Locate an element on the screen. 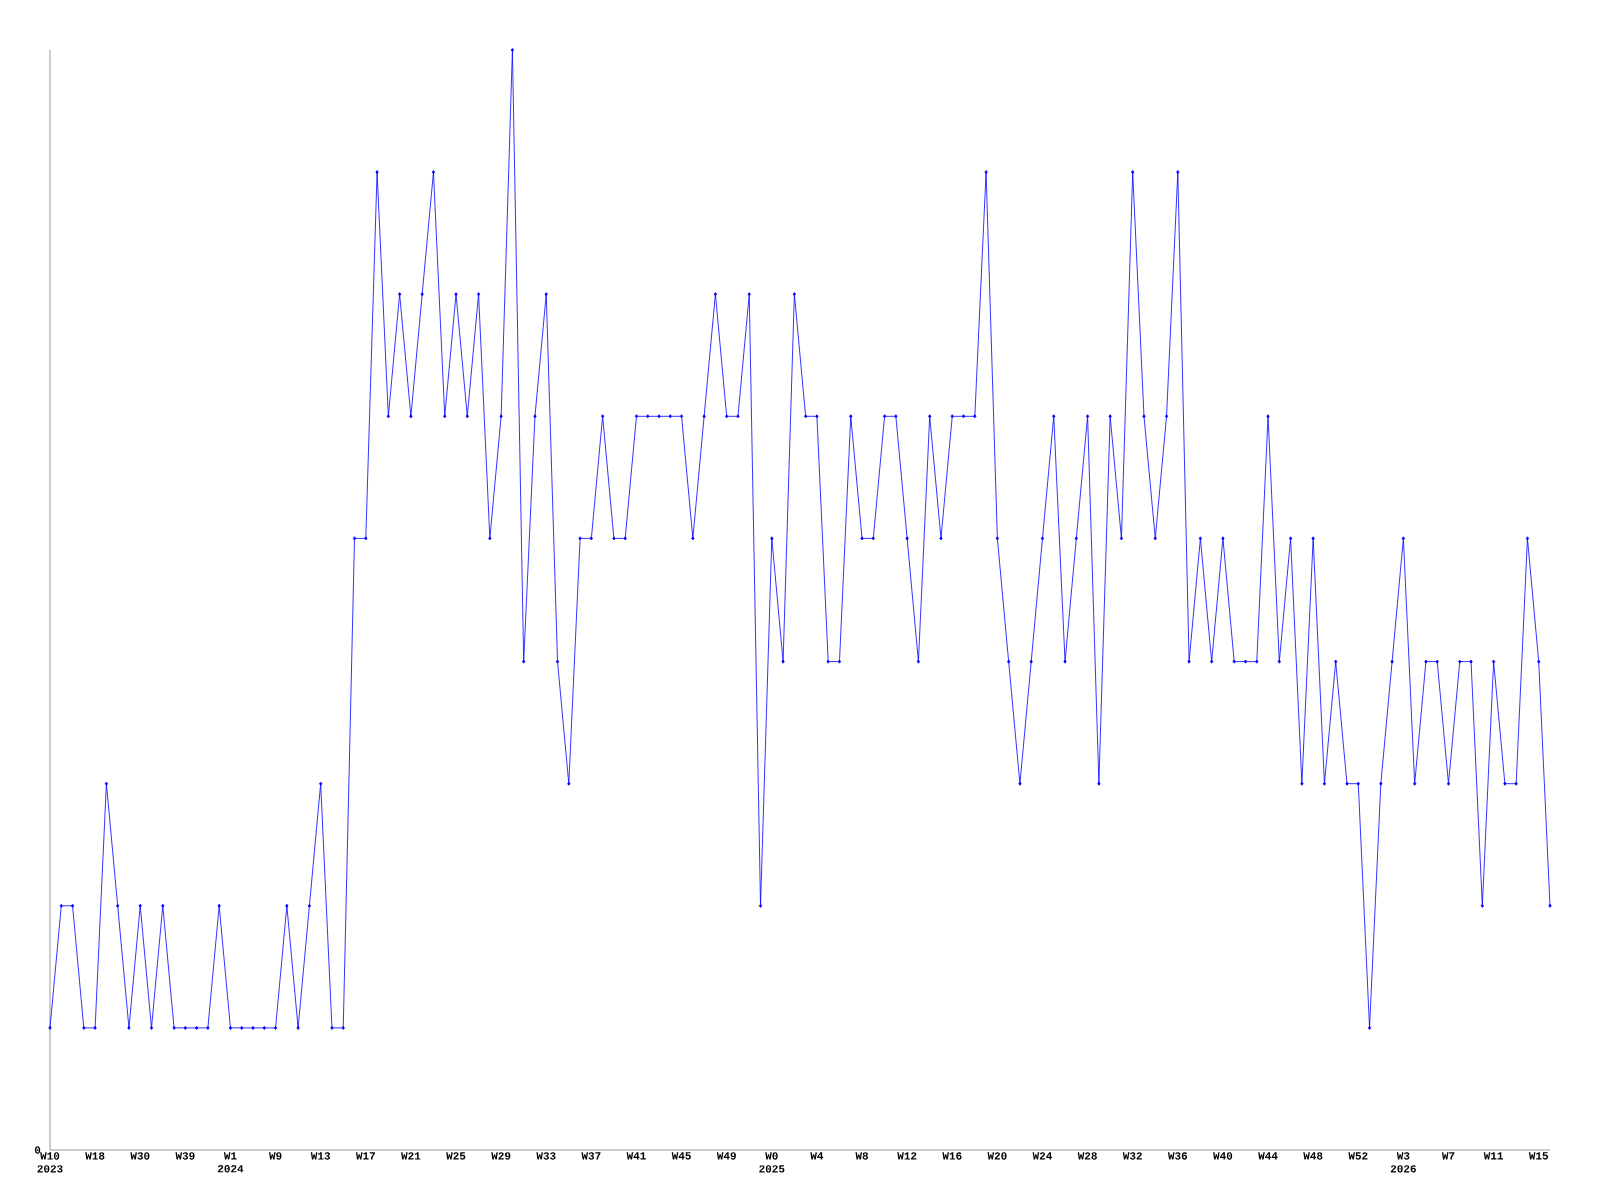 This screenshot has height=1200, width=1600. x-tick-label: W3 2026 is located at coordinates (1403, 1162).